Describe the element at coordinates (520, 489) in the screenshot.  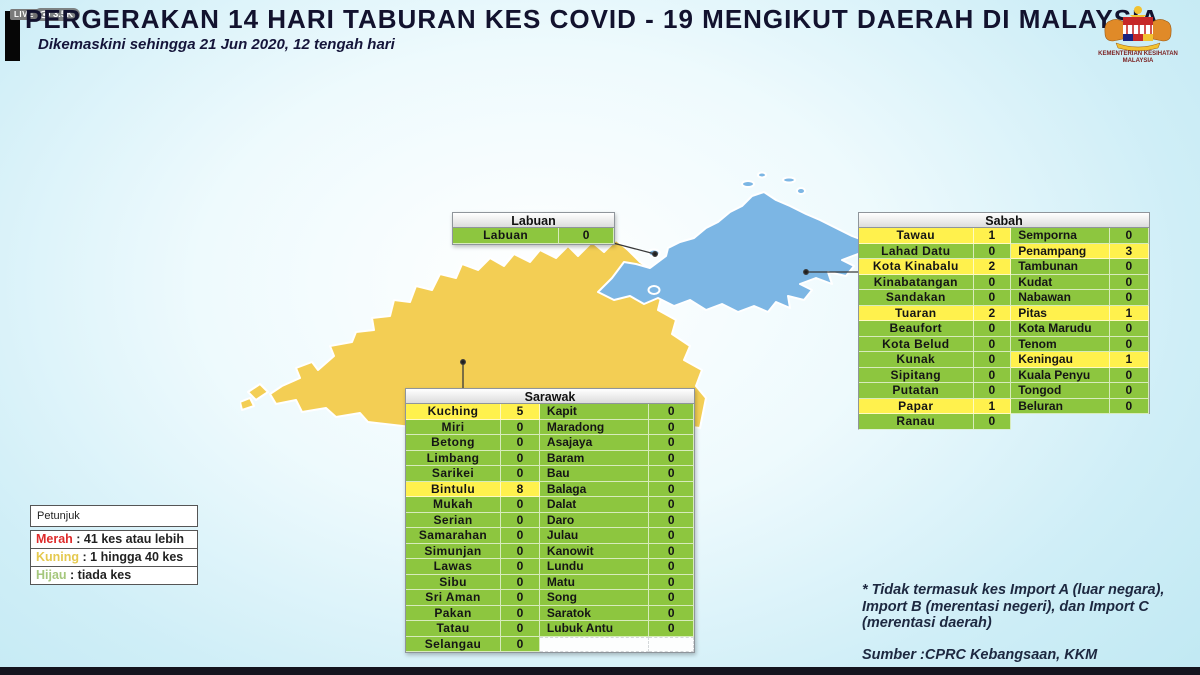
I see `table-cell: 8` at that location.